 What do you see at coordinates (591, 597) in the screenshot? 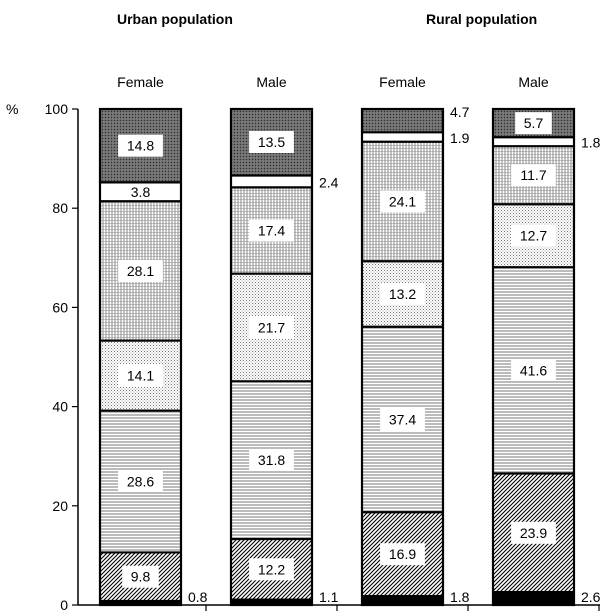
I see `segment-value-label: 2.6` at bounding box center [591, 597].